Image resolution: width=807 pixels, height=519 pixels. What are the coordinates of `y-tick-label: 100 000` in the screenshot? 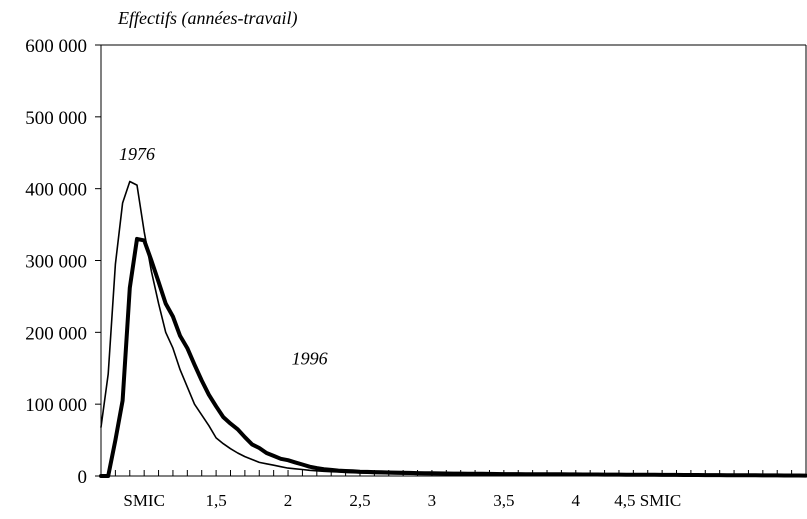 It's located at (56, 405).